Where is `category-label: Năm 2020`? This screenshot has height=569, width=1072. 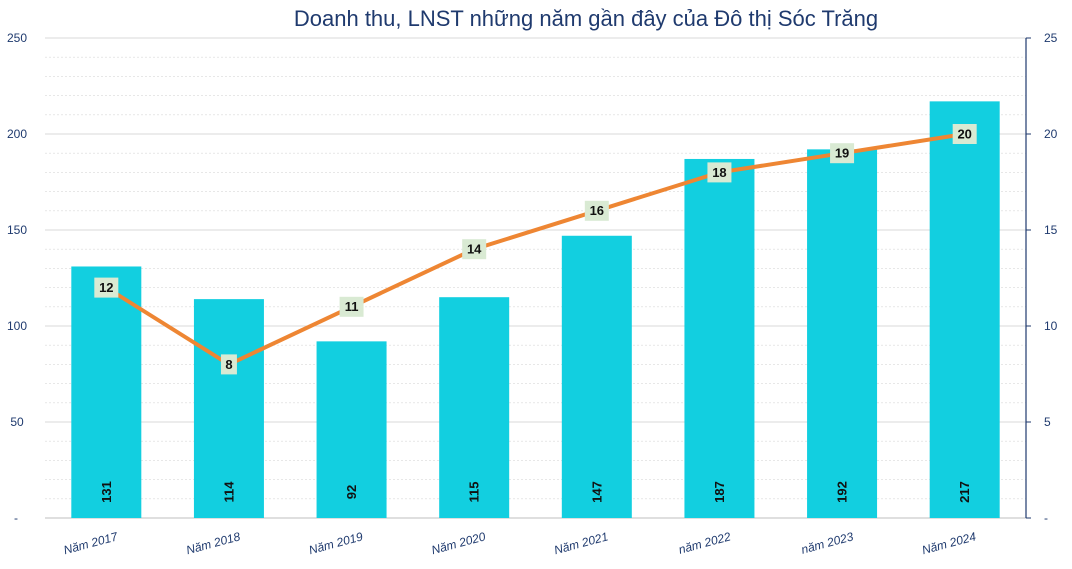 category-label: Năm 2020 is located at coordinates (458, 543).